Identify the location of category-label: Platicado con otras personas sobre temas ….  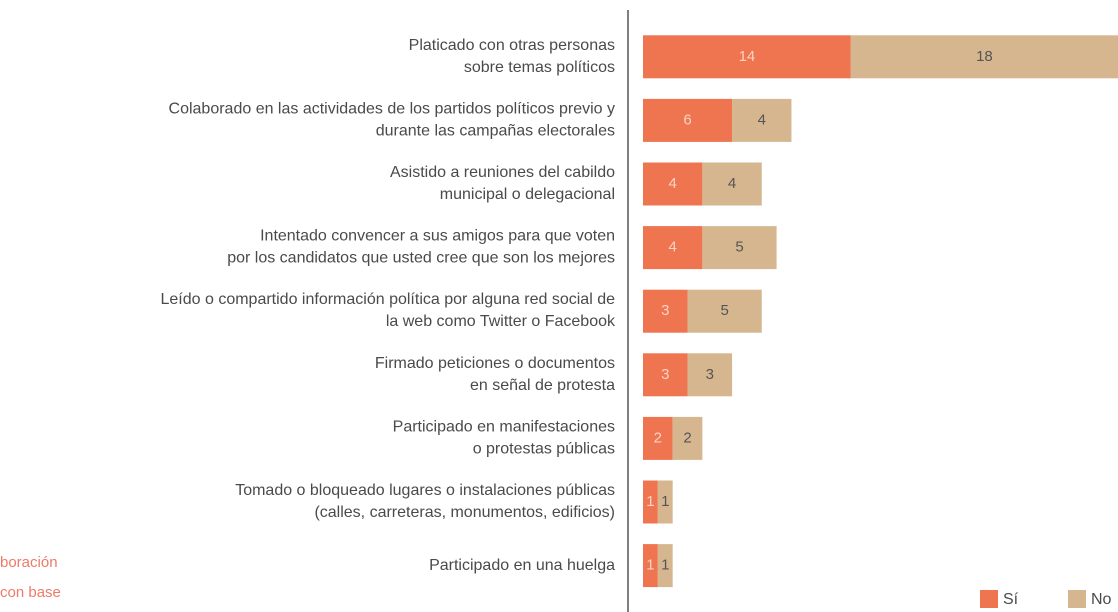
(512, 56).